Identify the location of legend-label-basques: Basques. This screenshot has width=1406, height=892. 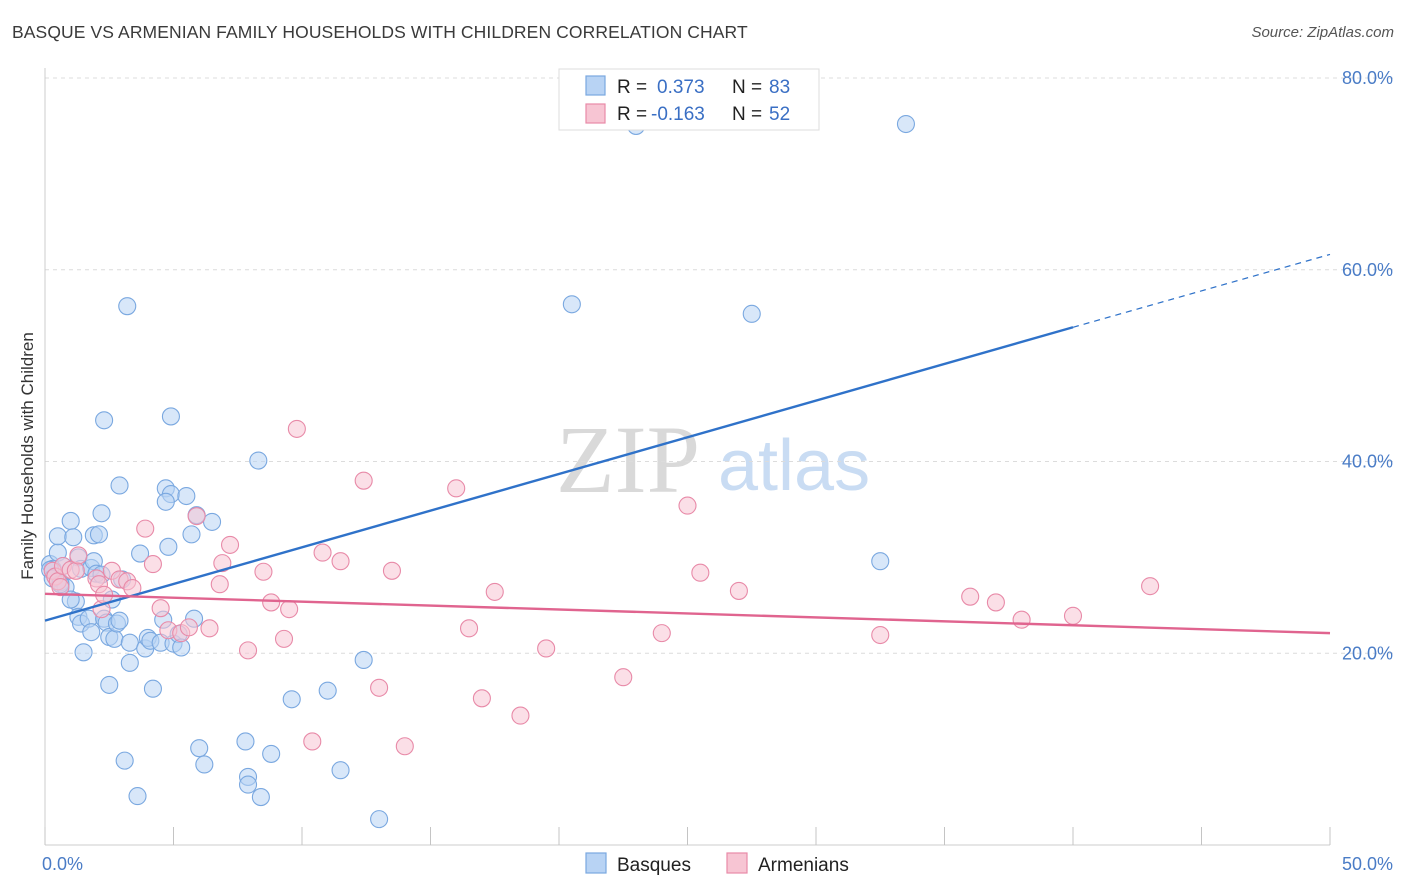
(654, 865).